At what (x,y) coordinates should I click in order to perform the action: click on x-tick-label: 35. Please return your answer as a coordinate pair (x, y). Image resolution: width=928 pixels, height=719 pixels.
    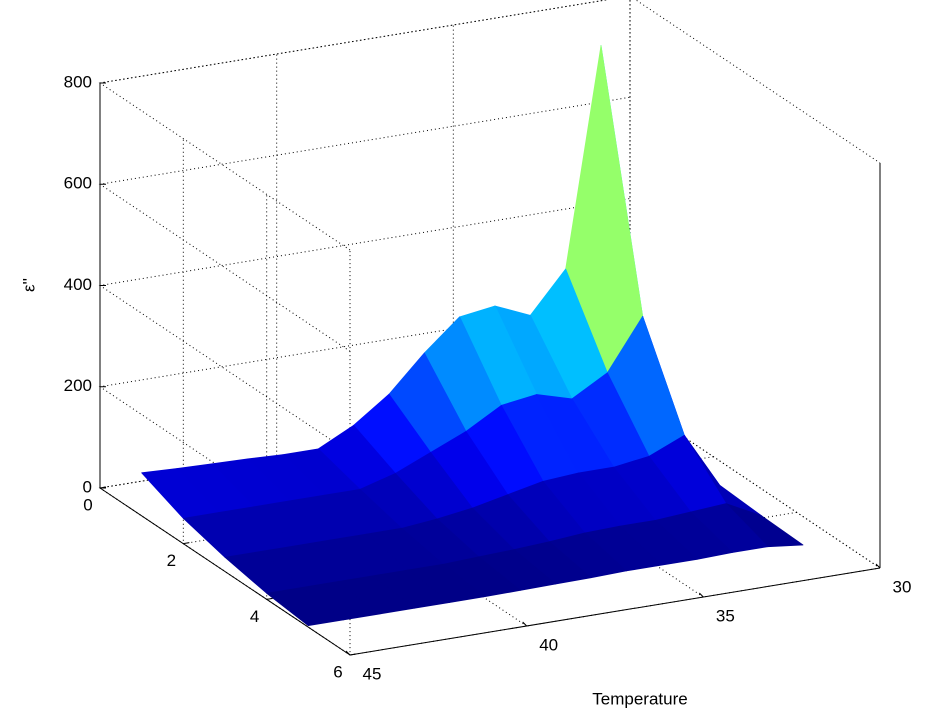
    Looking at the image, I should click on (725, 615).